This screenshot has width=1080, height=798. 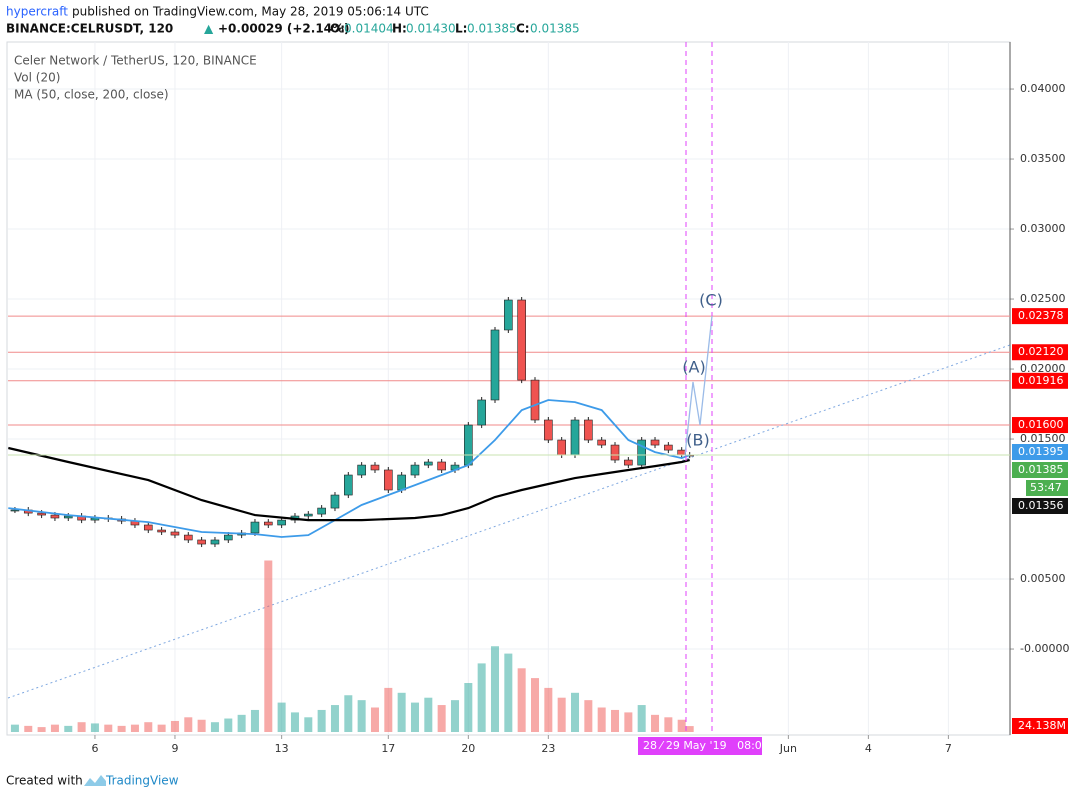 I want to click on x-tick-label: 4, so click(x=868, y=748).